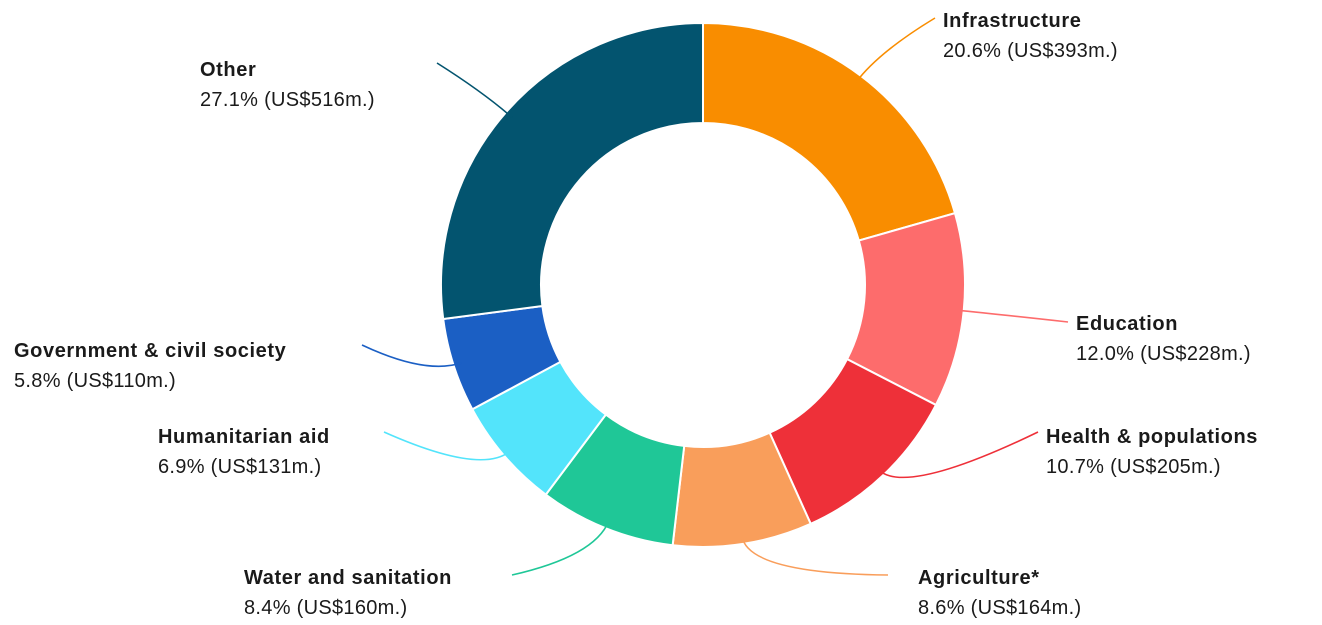 The height and width of the screenshot is (625, 1322). What do you see at coordinates (1152, 437) in the screenshot?
I see `slice-name-health-populations: Health & populations` at bounding box center [1152, 437].